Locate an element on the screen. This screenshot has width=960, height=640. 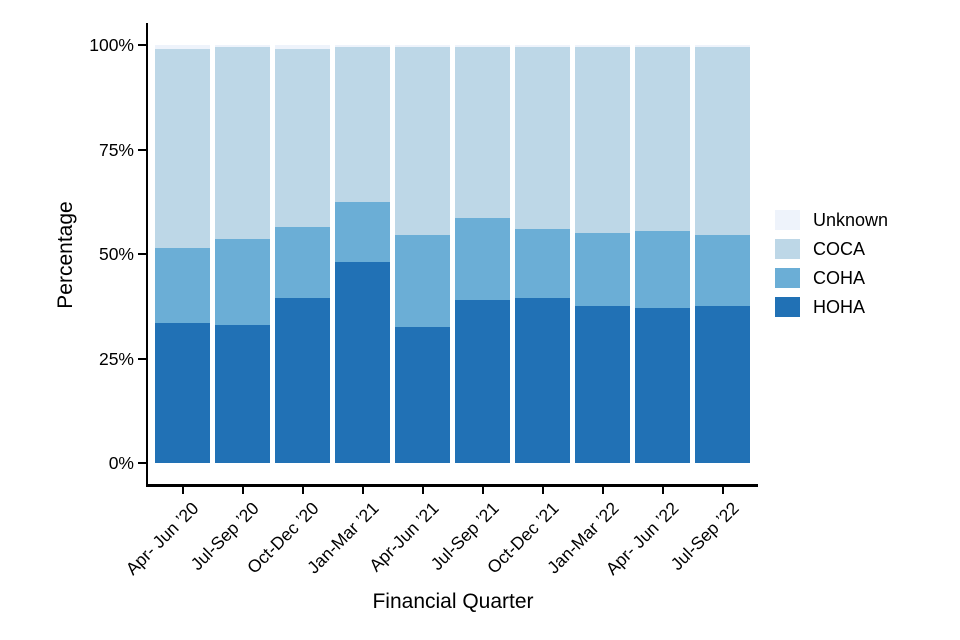
x-tick-label: Apr- Jun ’20 is located at coordinates (162, 538).